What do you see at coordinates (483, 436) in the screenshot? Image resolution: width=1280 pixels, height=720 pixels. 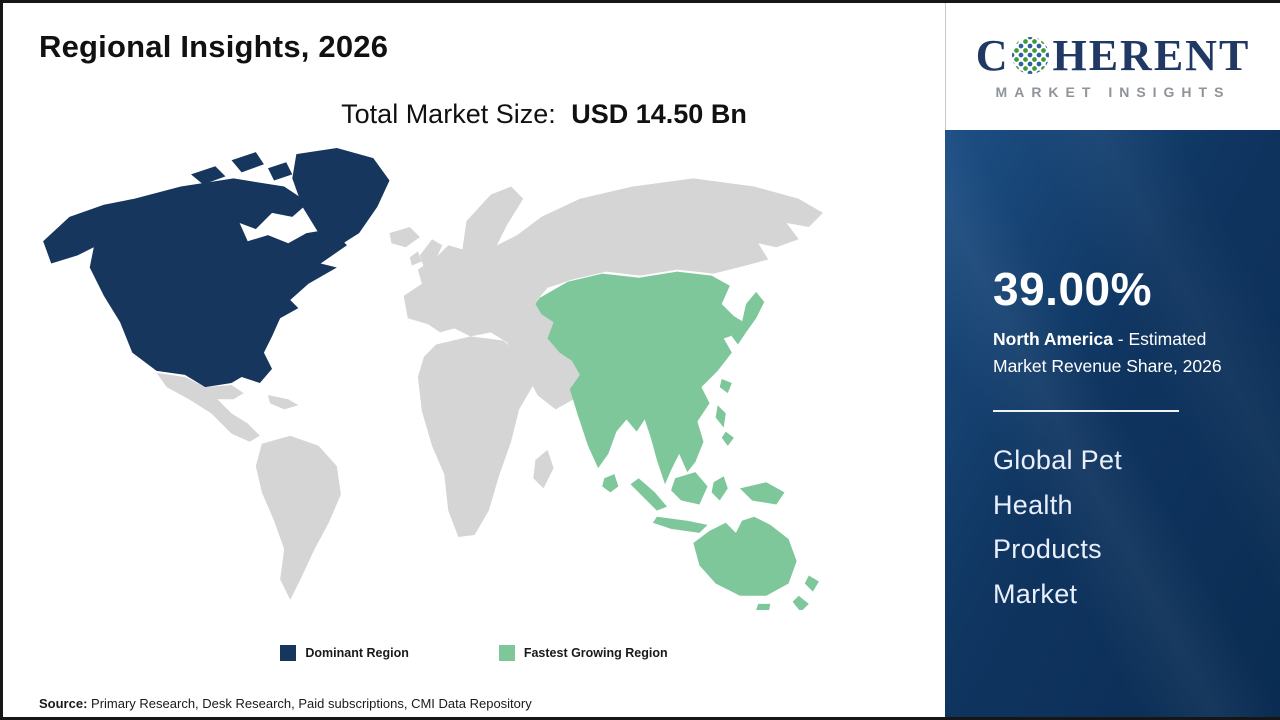 I see `region-africa` at bounding box center [483, 436].